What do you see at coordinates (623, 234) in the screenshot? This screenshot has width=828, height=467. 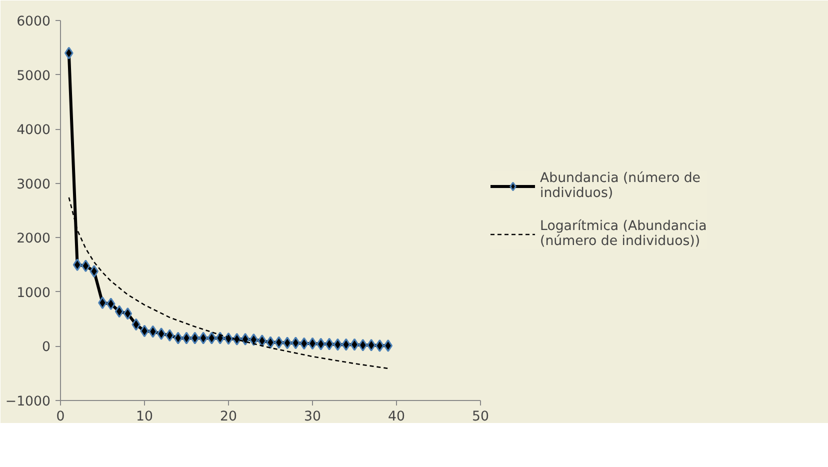 I see `legend-label: Logarítmica (Abundancia (número de individuos))` at bounding box center [623, 234].